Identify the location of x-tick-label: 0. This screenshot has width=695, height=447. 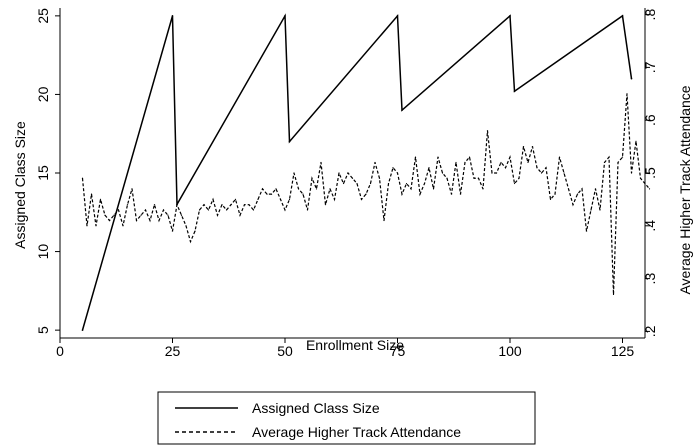
(60, 351).